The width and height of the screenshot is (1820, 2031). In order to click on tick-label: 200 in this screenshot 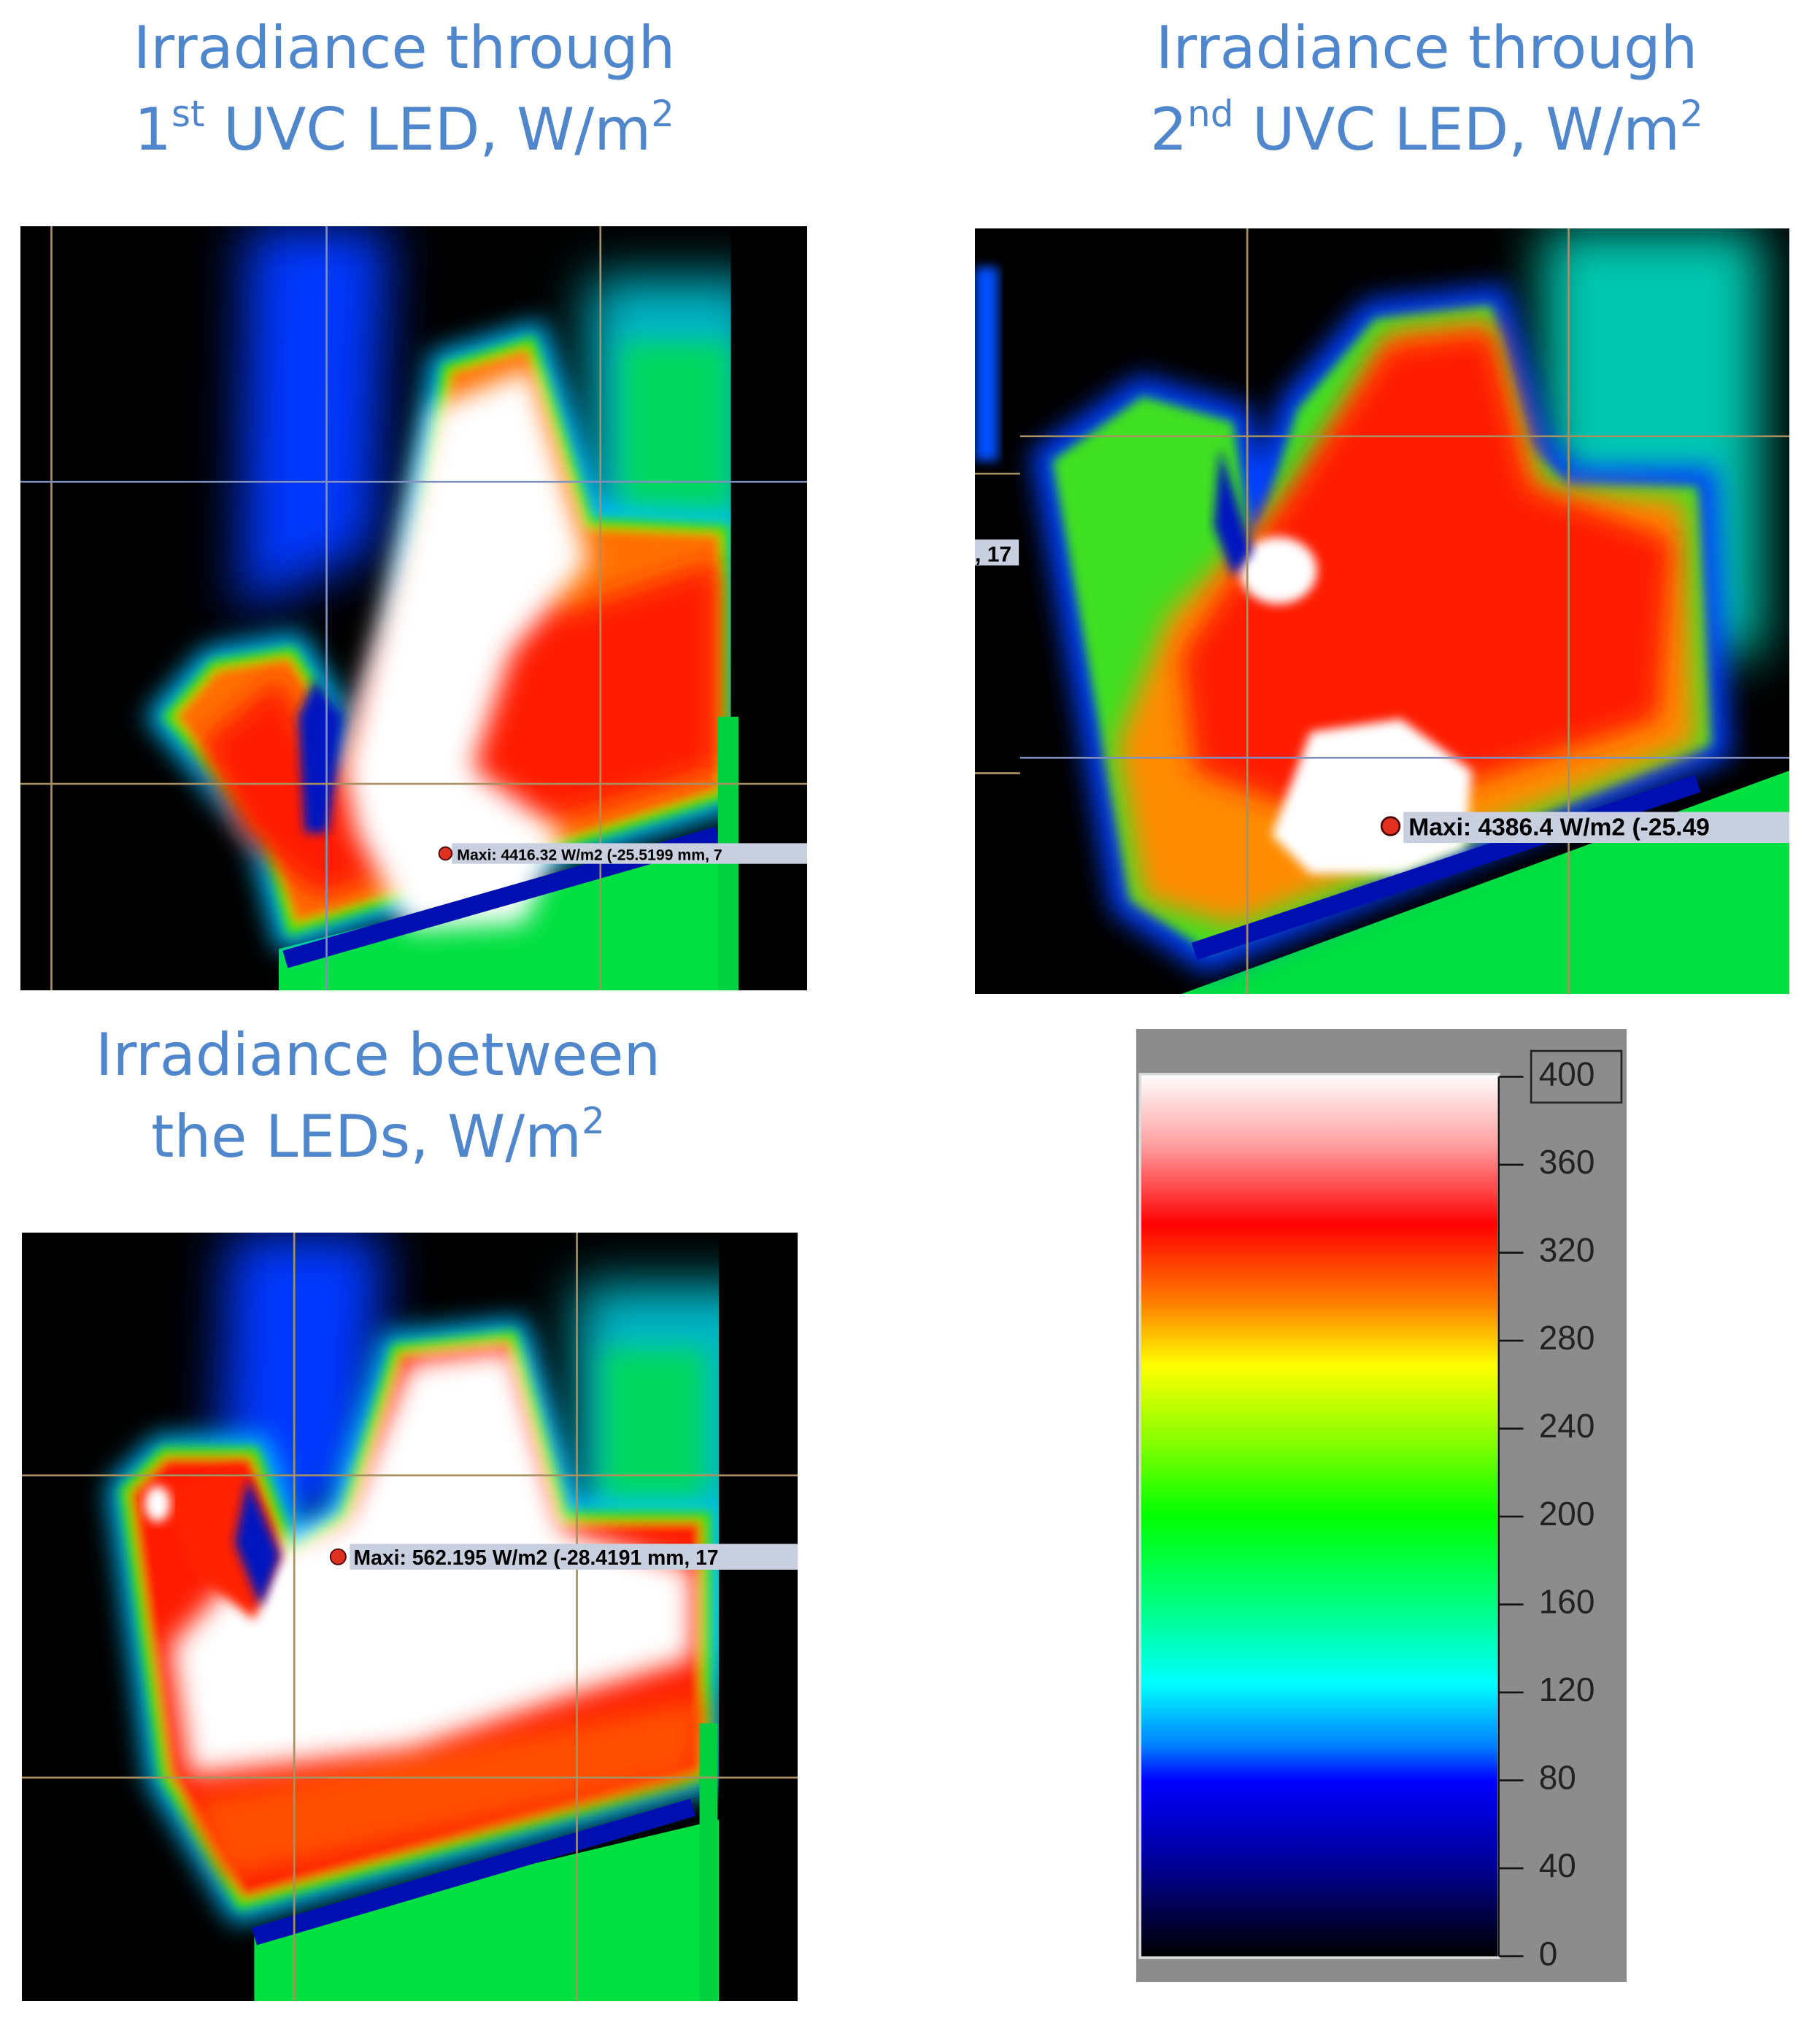, I will do `click(1567, 1514)`.